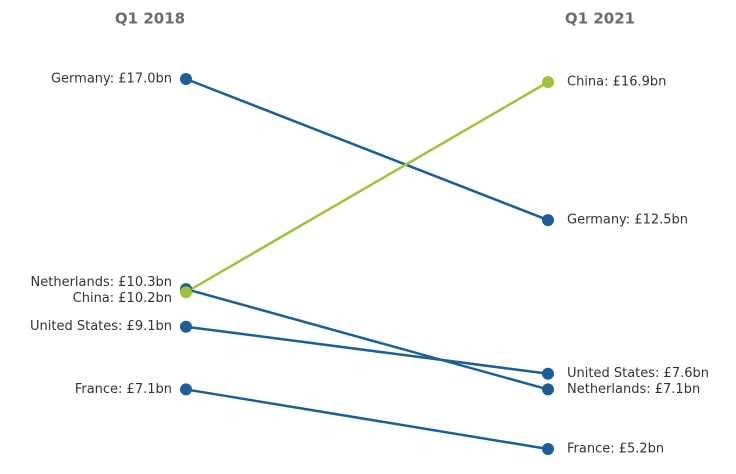 This screenshot has height=474, width=736. I want to click on value-label: China: £10.2bn, so click(122, 298).